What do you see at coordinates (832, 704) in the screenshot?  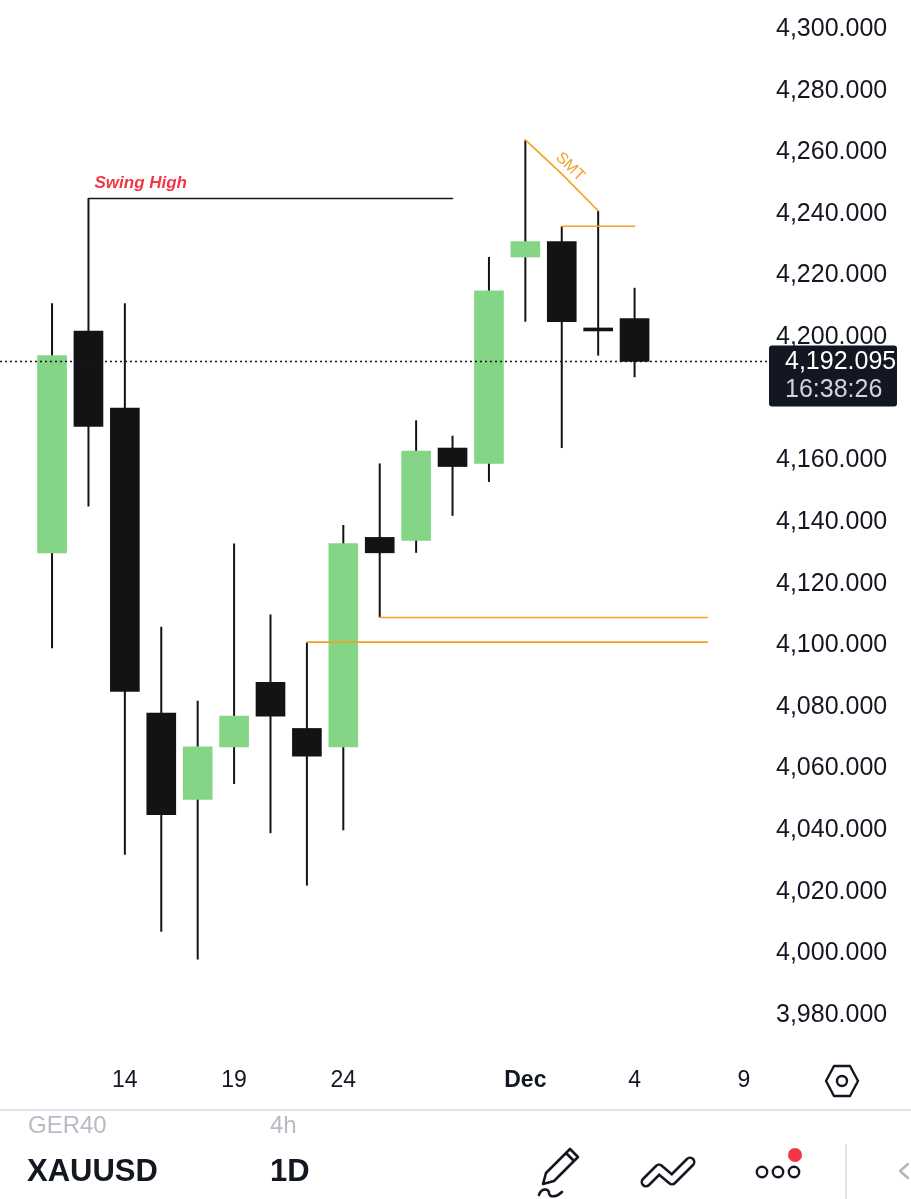 I see `y-tick-label: 4,080.000` at bounding box center [832, 704].